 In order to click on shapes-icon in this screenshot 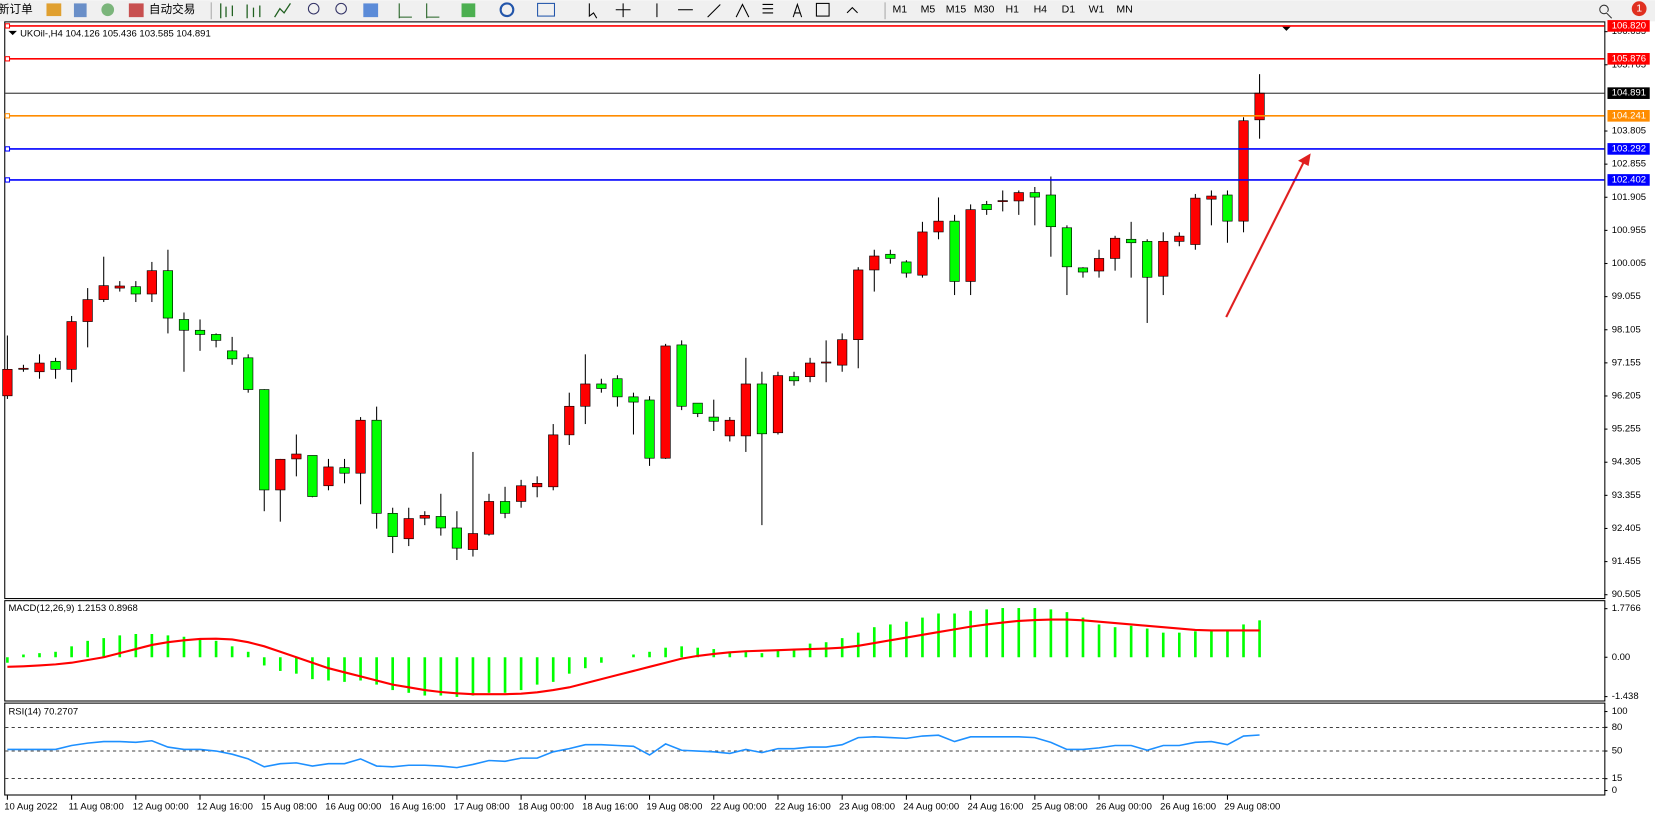, I will do `click(852, 10)`.